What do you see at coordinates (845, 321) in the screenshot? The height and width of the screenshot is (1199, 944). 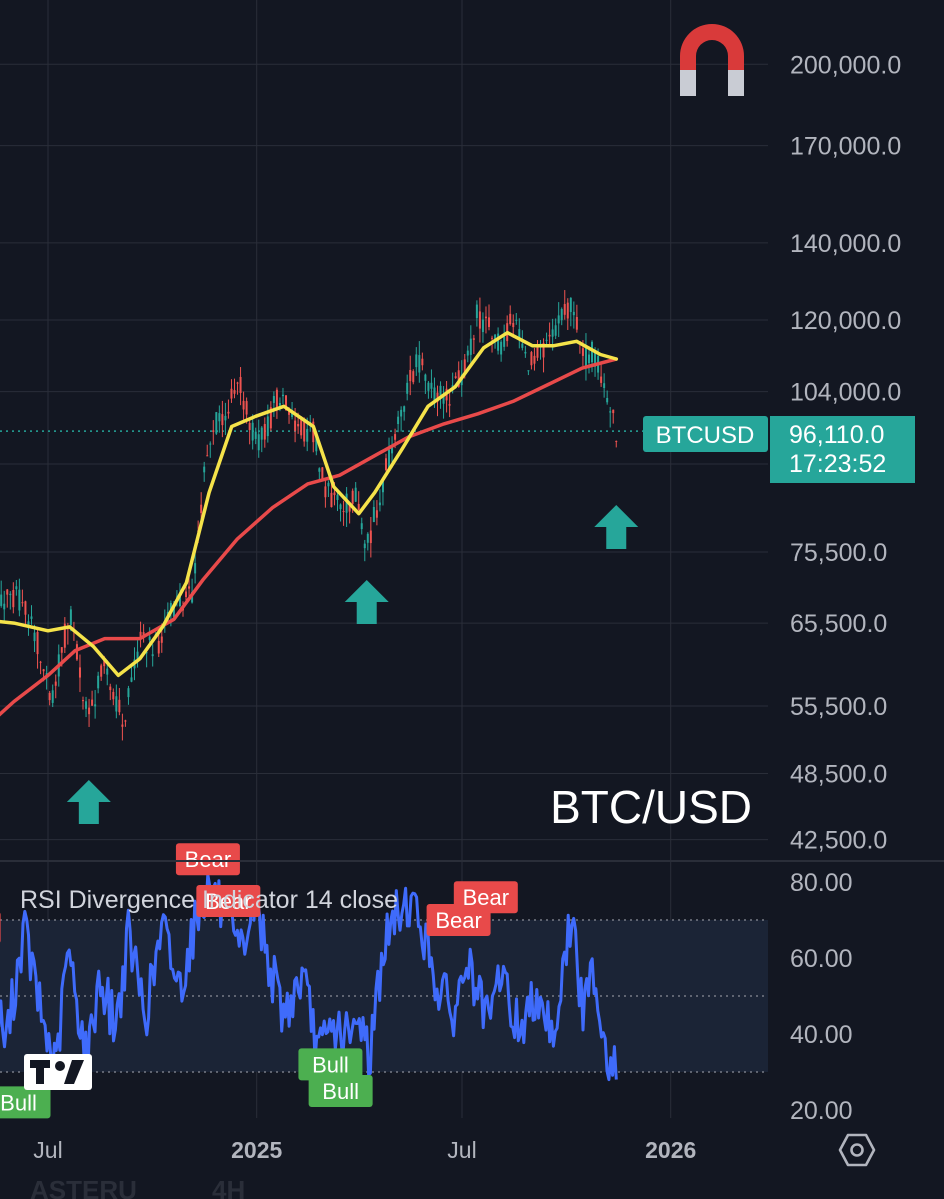 I see `price-tick-label: 120,000.0` at bounding box center [845, 321].